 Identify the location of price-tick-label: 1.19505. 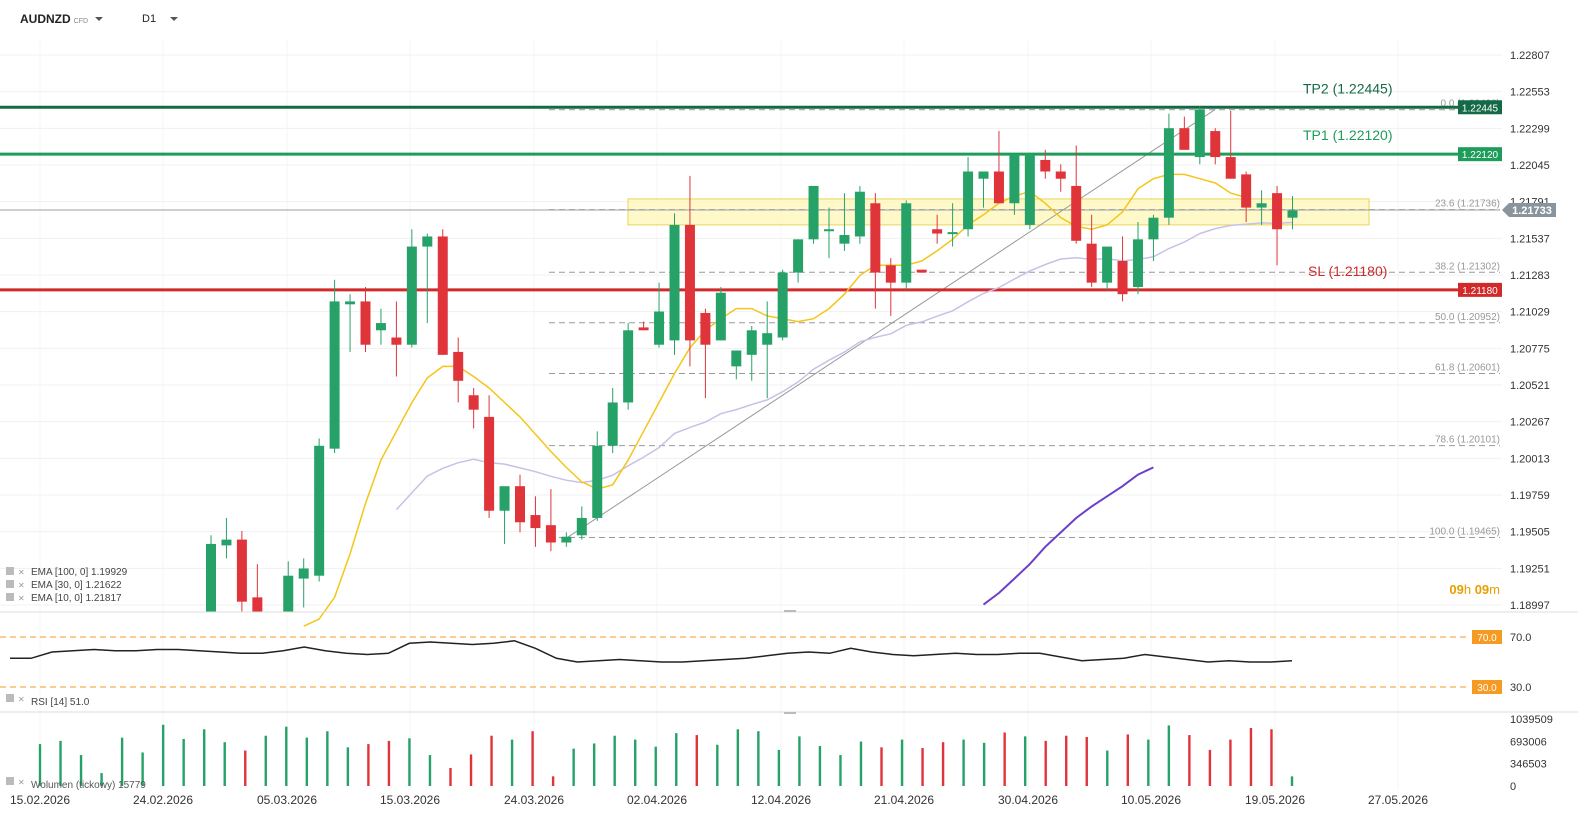
(1530, 533).